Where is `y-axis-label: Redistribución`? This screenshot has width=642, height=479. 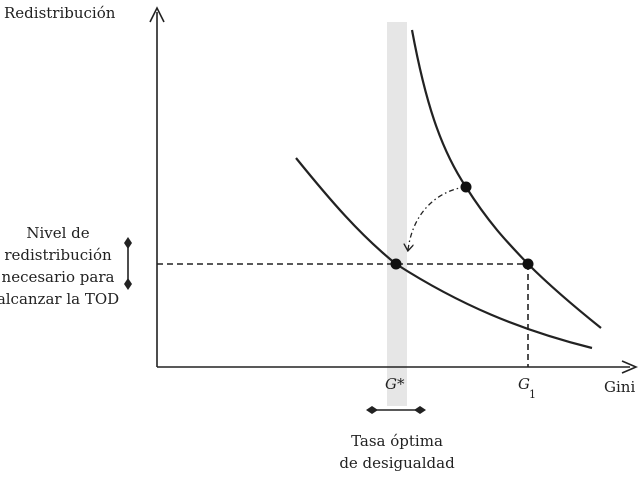
y-axis-label: Redistribución is located at coordinates (60, 13).